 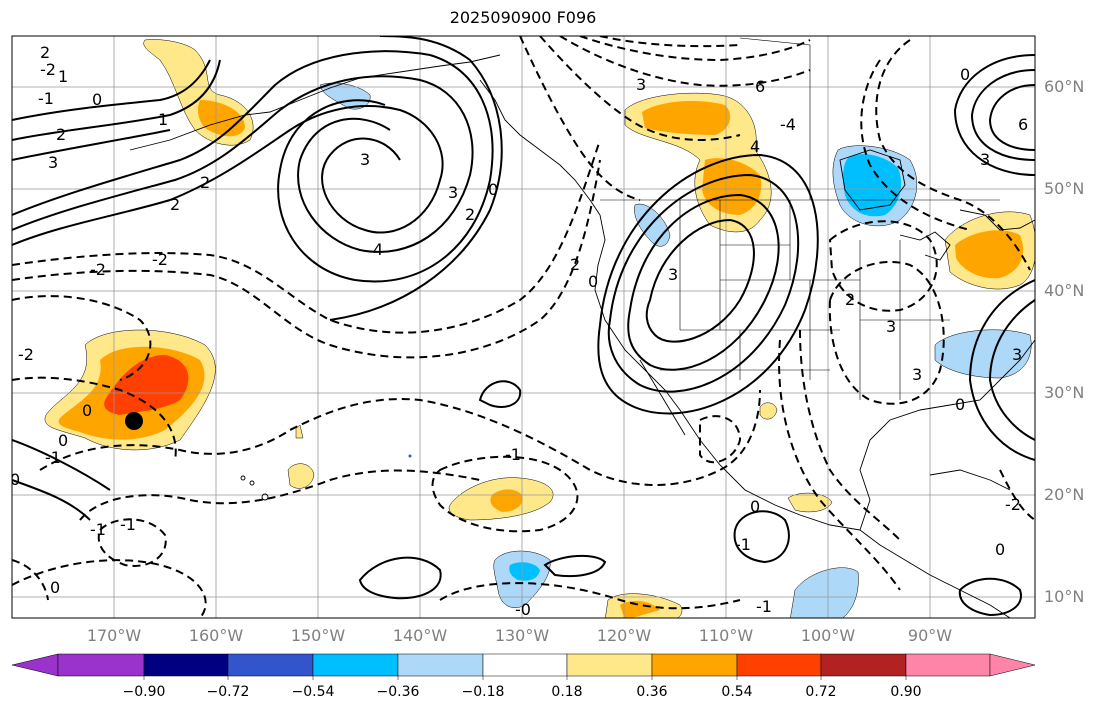 What do you see at coordinates (737, 692) in the screenshot?
I see `colorbar-tick-label: 0.54` at bounding box center [737, 692].